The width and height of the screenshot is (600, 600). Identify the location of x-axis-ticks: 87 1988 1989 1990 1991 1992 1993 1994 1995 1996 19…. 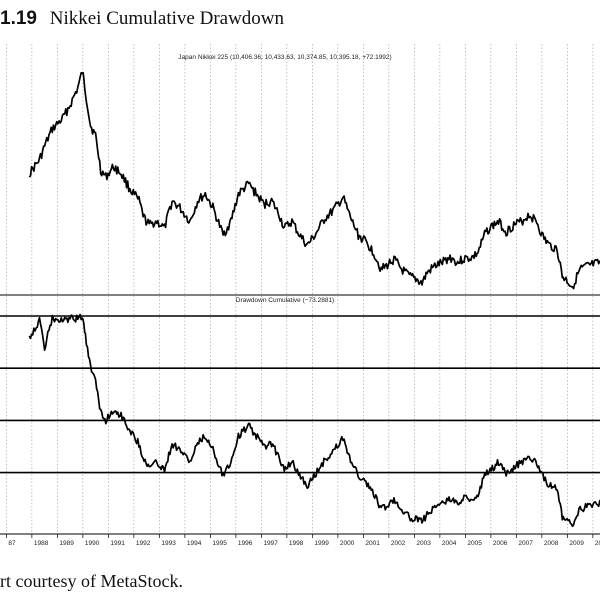
(303, 540).